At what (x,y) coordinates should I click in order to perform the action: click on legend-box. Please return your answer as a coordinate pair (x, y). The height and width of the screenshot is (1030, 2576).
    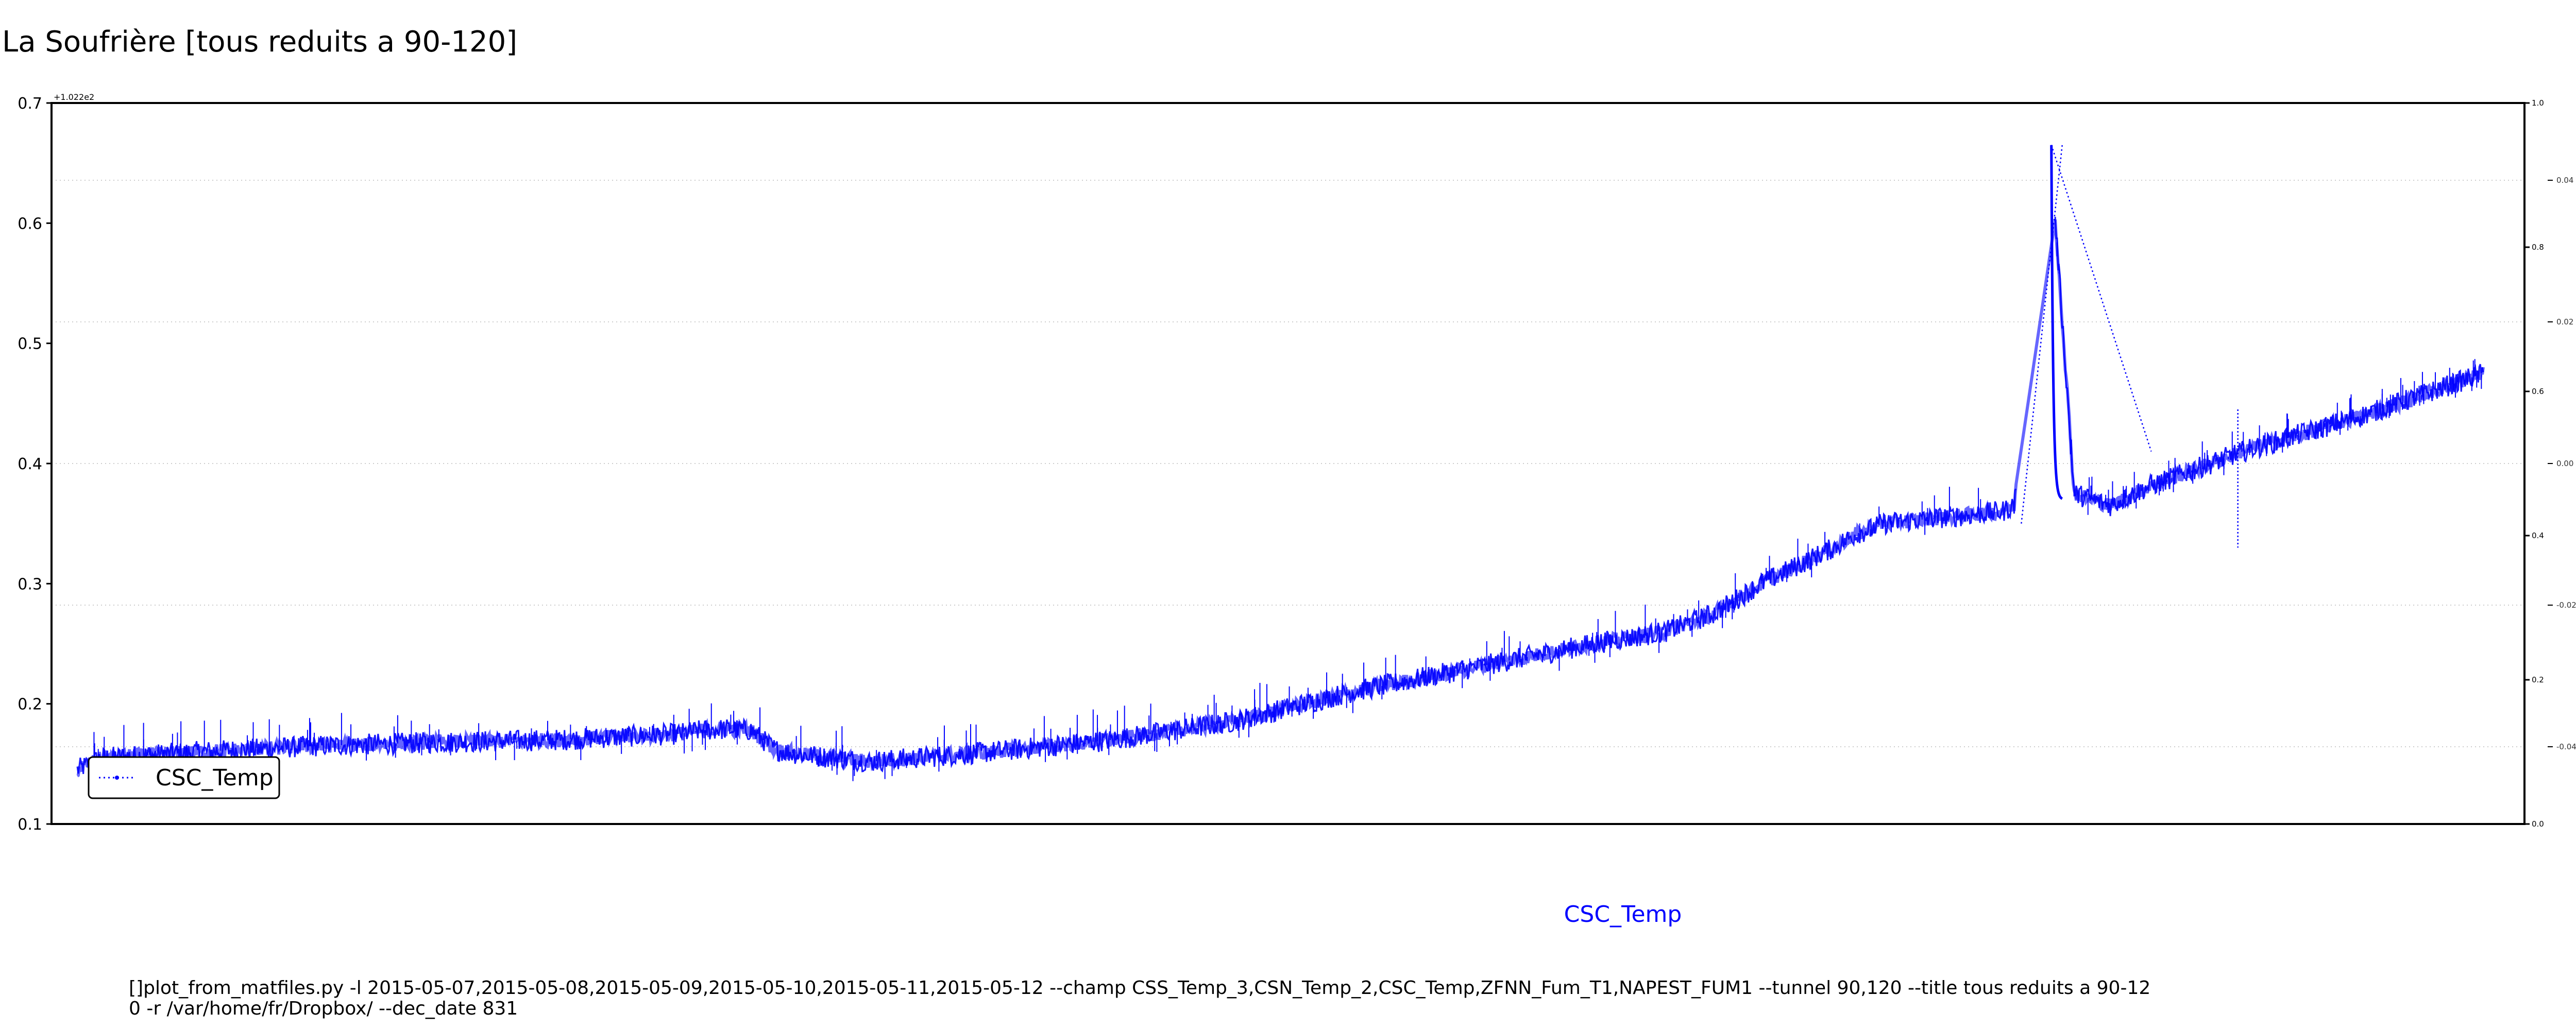
    Looking at the image, I should click on (184, 777).